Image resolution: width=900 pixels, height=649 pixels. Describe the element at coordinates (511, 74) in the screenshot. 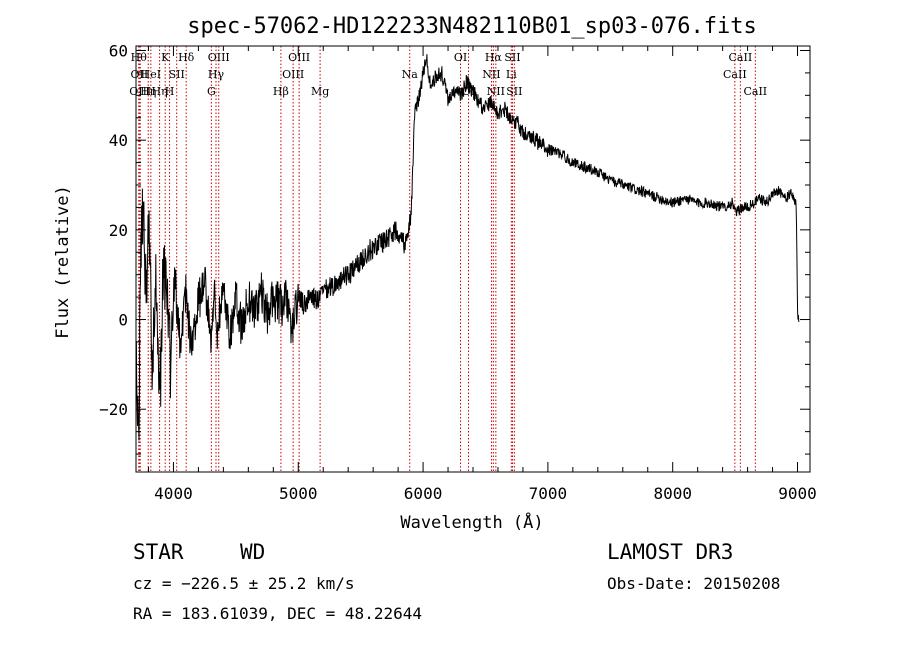

I see `line-label-23: Li` at that location.